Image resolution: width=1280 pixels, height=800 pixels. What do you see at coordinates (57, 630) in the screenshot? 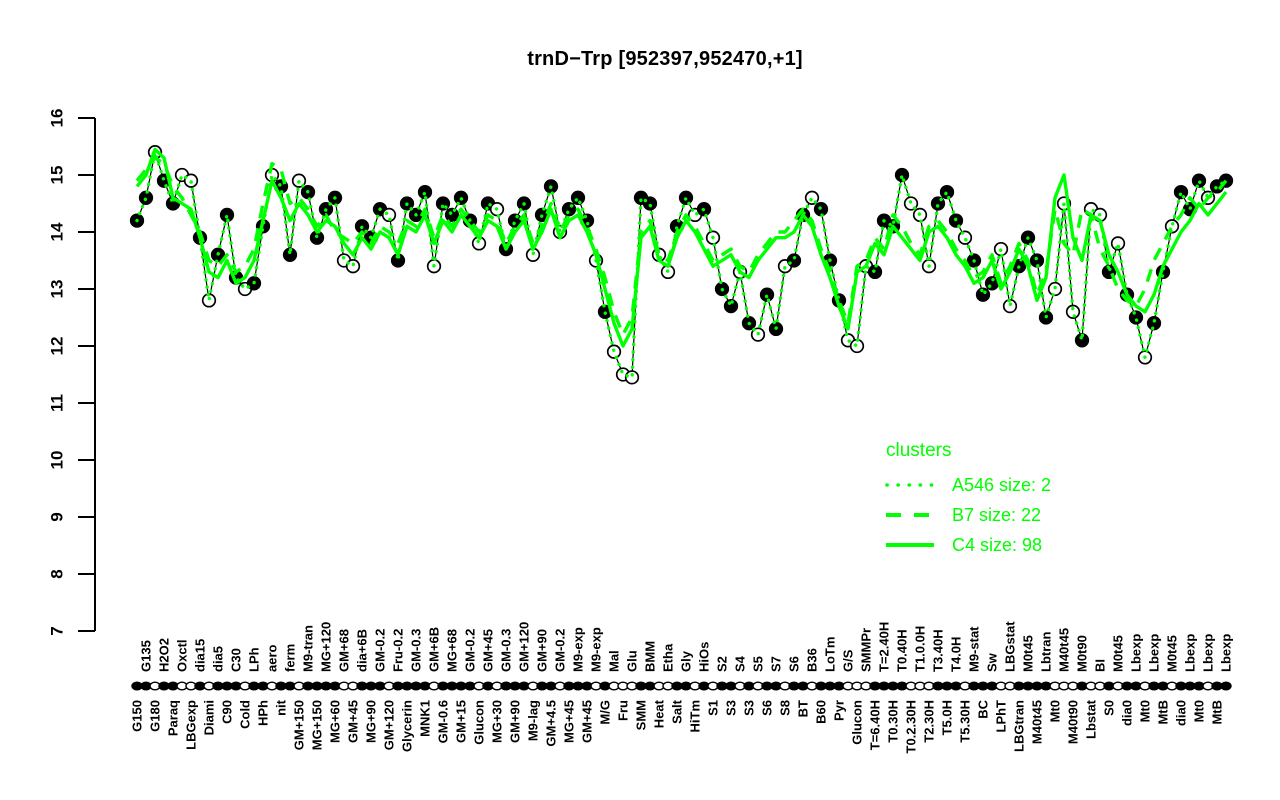
I see `y-axis-tick-label: 7` at bounding box center [57, 630].